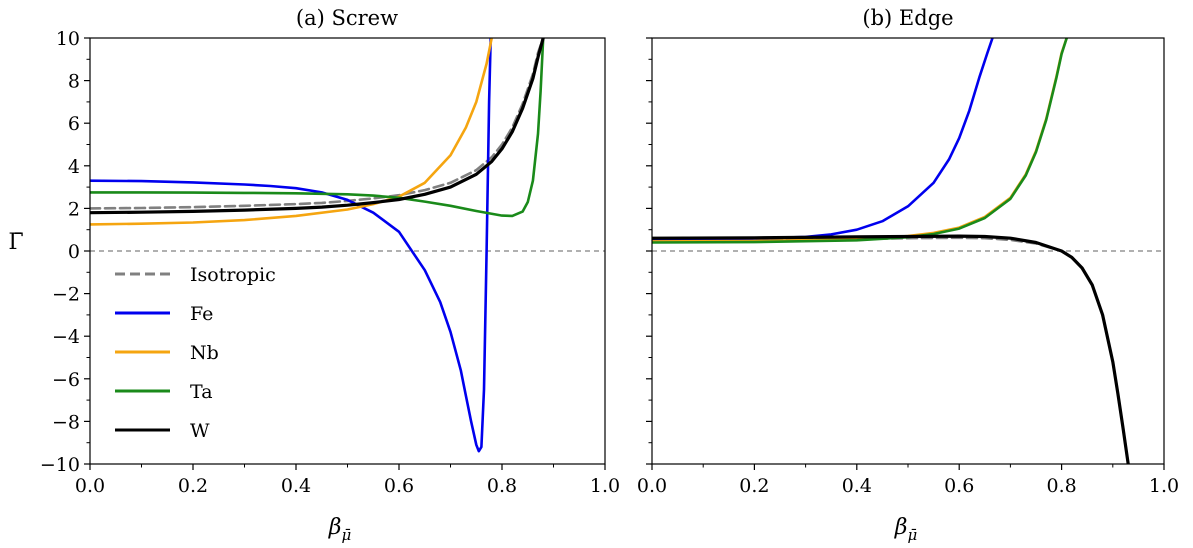 Image resolution: width=1193 pixels, height=548 pixels. What do you see at coordinates (74, 124) in the screenshot?
I see `y-tick-label: 6` at bounding box center [74, 124].